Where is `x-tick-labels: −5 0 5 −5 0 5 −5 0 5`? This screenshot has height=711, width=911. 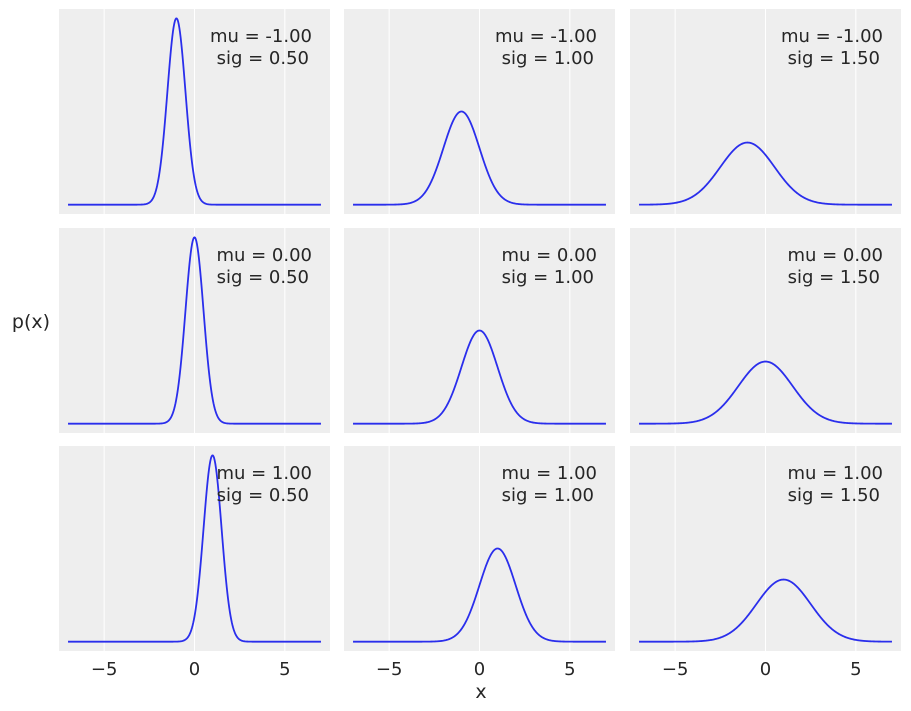 x-tick-labels: −5 0 5 −5 0 5 −5 0 5 is located at coordinates (476, 669).